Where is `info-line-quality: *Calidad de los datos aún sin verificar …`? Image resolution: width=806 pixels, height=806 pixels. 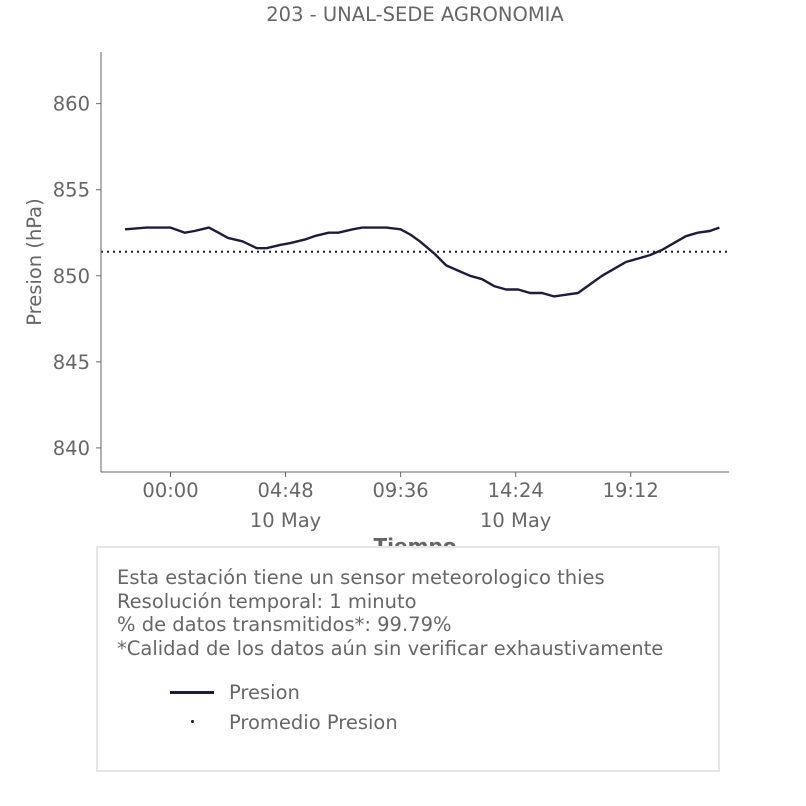 info-line-quality: *Calidad de los datos aún sin verificar … is located at coordinates (390, 648).